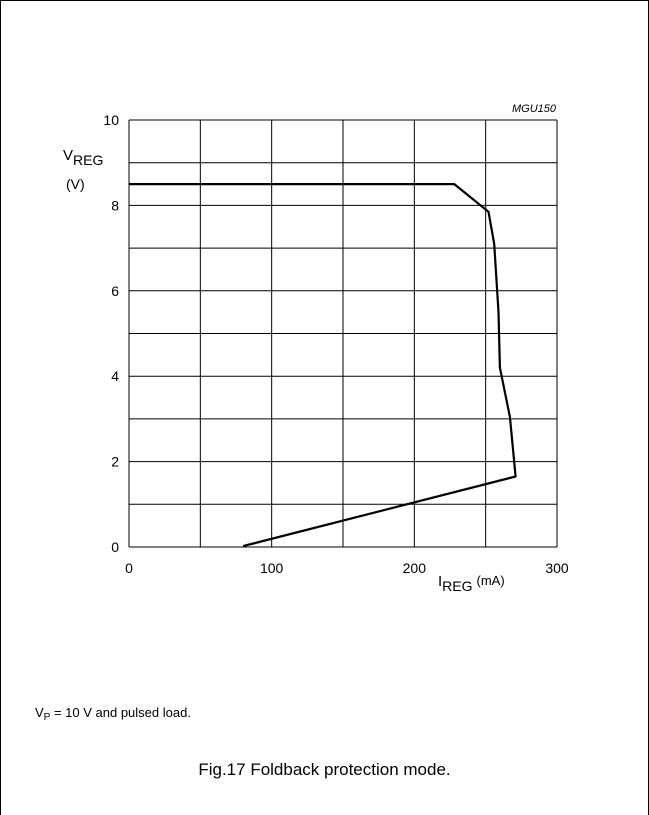 The image size is (649, 815). What do you see at coordinates (557, 568) in the screenshot?
I see `x-tick-label: 300` at bounding box center [557, 568].